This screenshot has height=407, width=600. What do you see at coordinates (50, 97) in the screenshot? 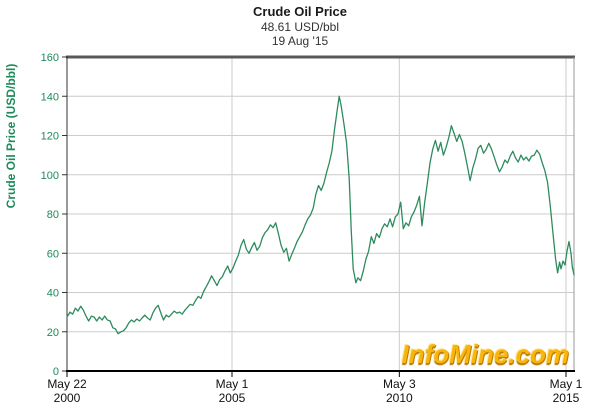
I see `y-tick-label: 140` at bounding box center [50, 97].